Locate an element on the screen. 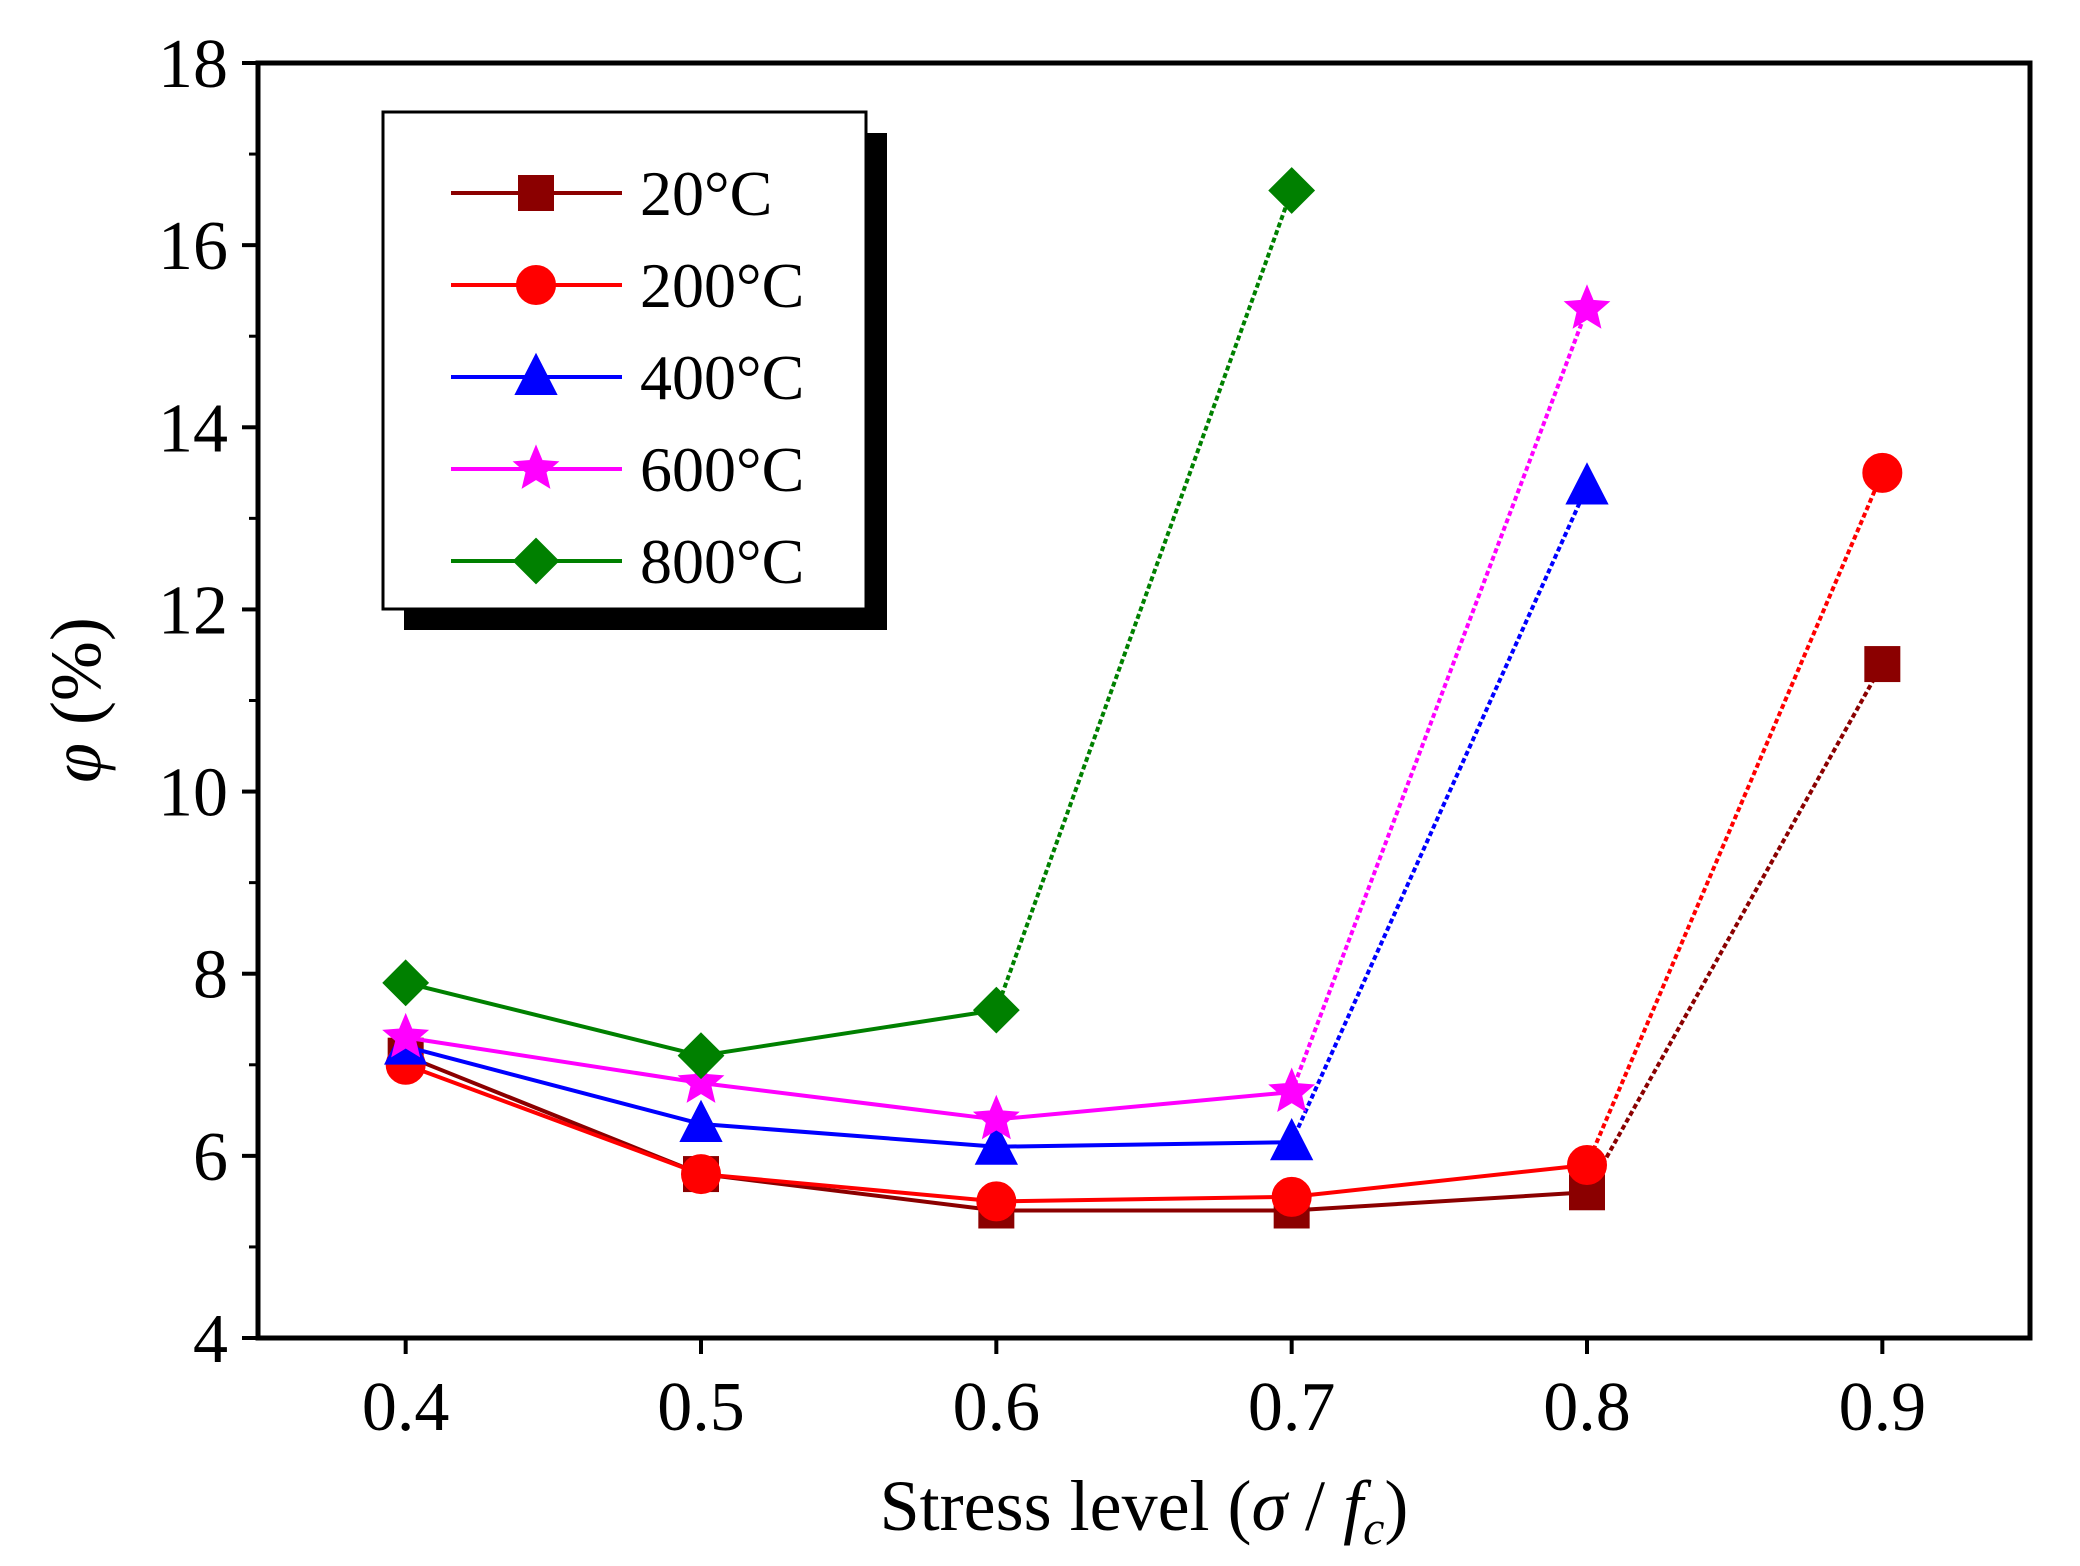  legend-label: 800°C is located at coordinates (722, 561).